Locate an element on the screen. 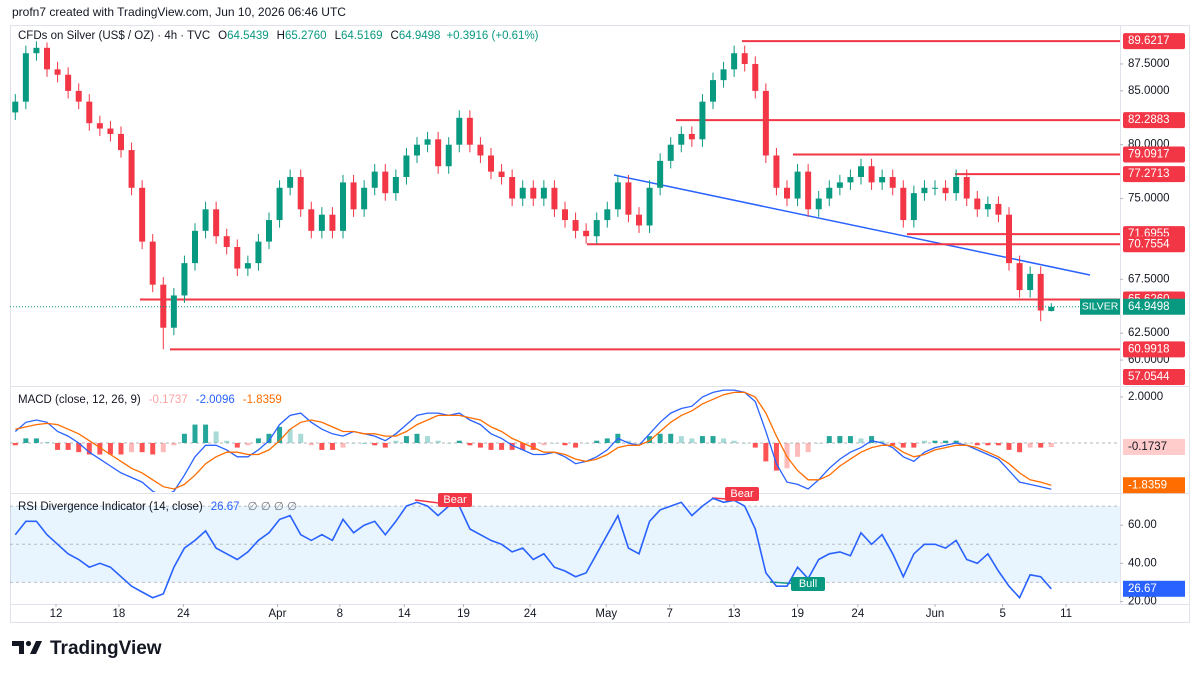 This screenshot has width=1200, height=675. x-tick-label: 11 is located at coordinates (1066, 614).